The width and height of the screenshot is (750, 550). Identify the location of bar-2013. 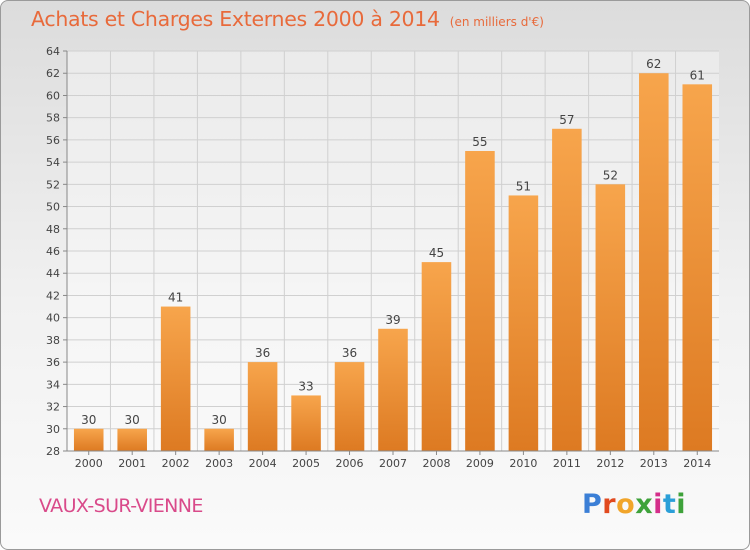
(654, 262).